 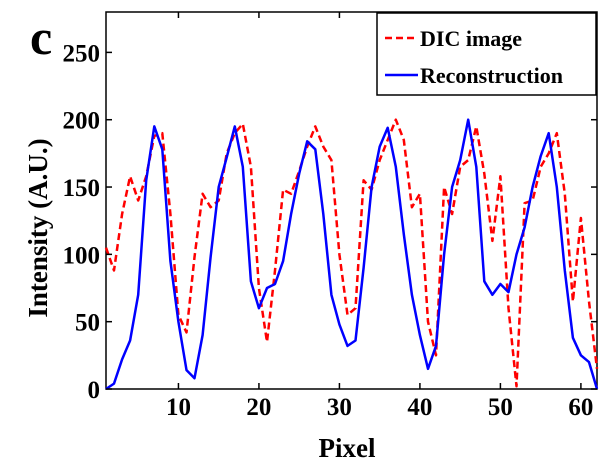 I want to click on x-tick-label: 30, so click(x=339, y=407).